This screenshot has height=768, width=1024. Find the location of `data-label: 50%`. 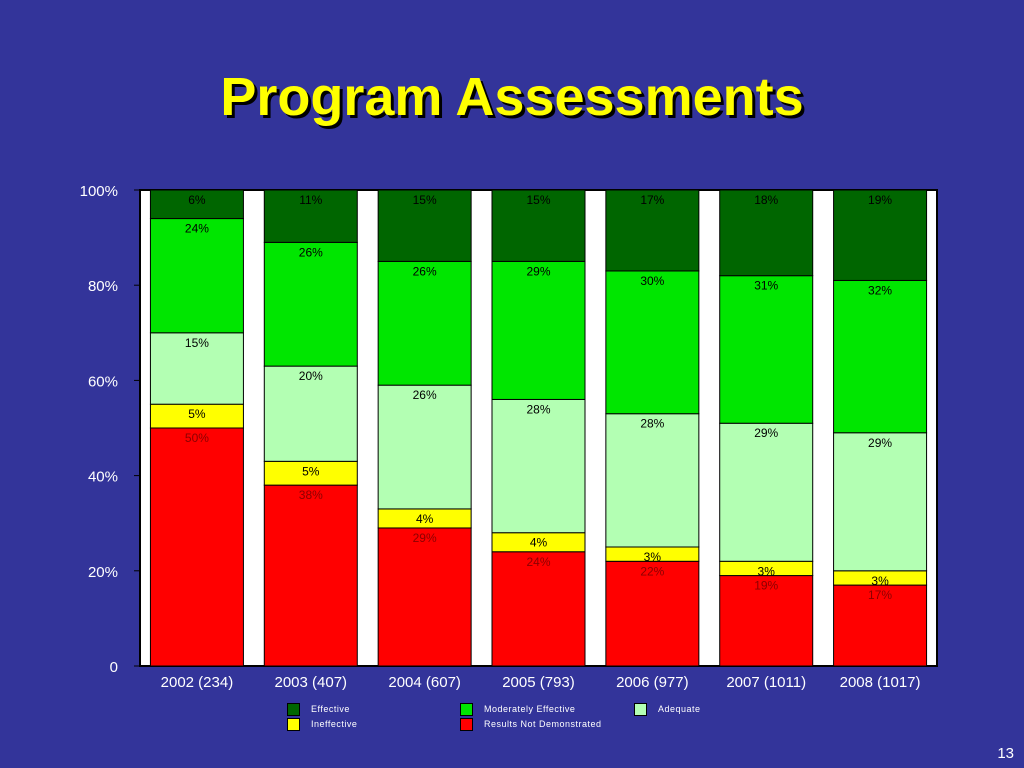

data-label: 50% is located at coordinates (197, 438).